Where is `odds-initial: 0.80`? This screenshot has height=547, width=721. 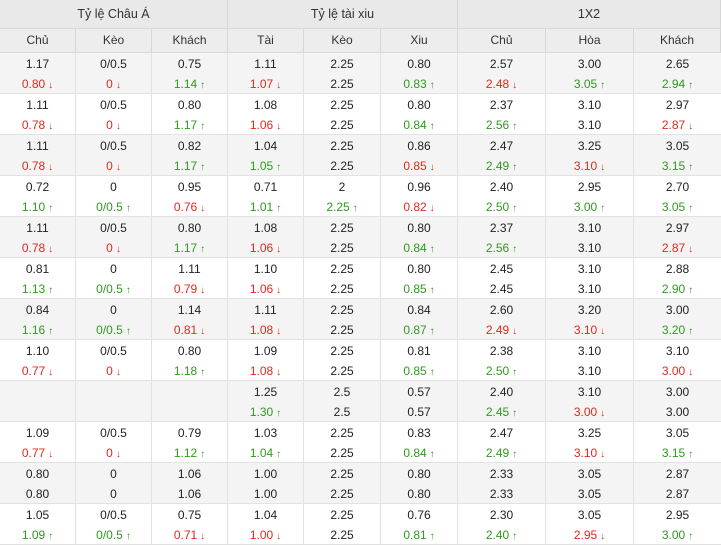
odds-initial: 0.80 is located at coordinates (189, 351).